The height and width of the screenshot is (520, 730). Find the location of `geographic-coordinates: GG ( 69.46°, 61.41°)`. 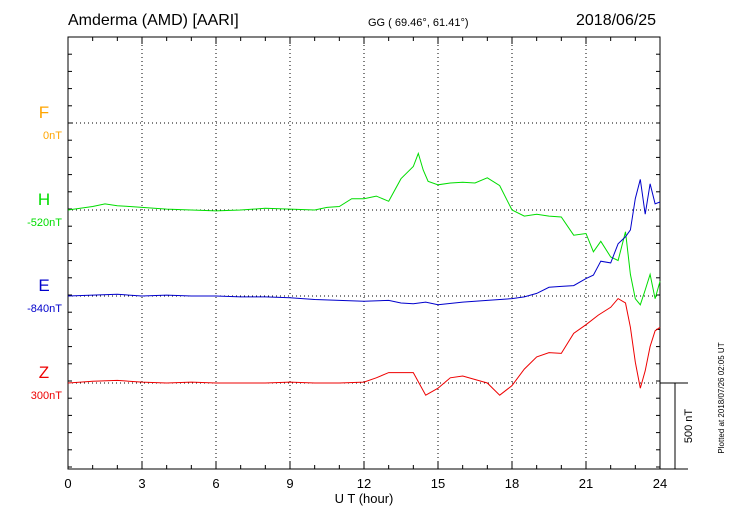

geographic-coordinates: GG ( 69.46°, 61.41°) is located at coordinates (418, 23).